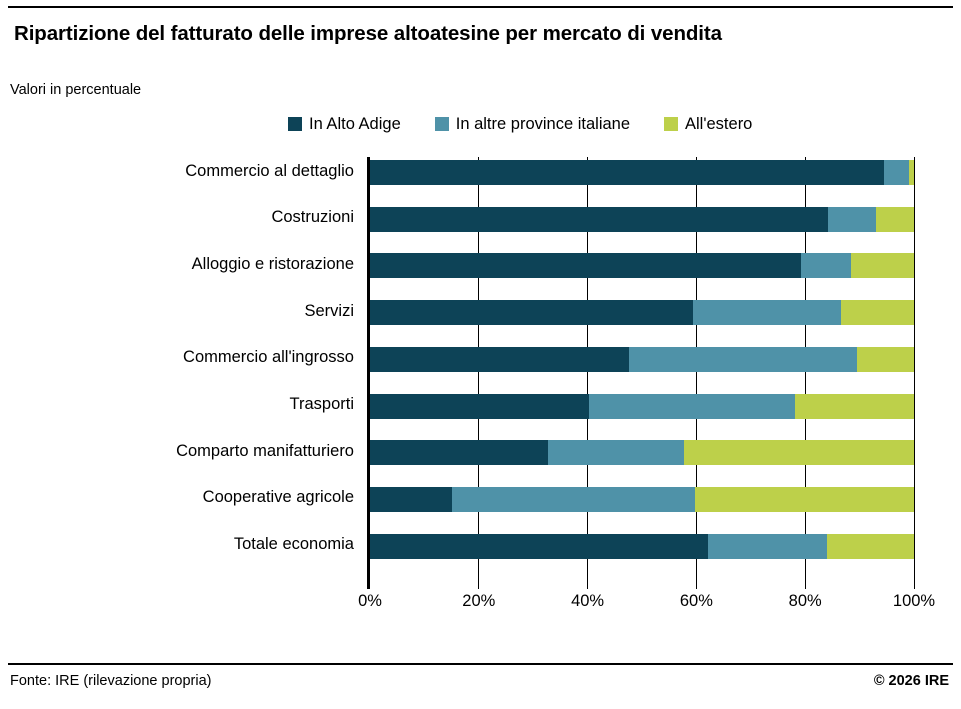 The width and height of the screenshot is (961, 709). I want to click on category-label: Totale economia, so click(293, 544).